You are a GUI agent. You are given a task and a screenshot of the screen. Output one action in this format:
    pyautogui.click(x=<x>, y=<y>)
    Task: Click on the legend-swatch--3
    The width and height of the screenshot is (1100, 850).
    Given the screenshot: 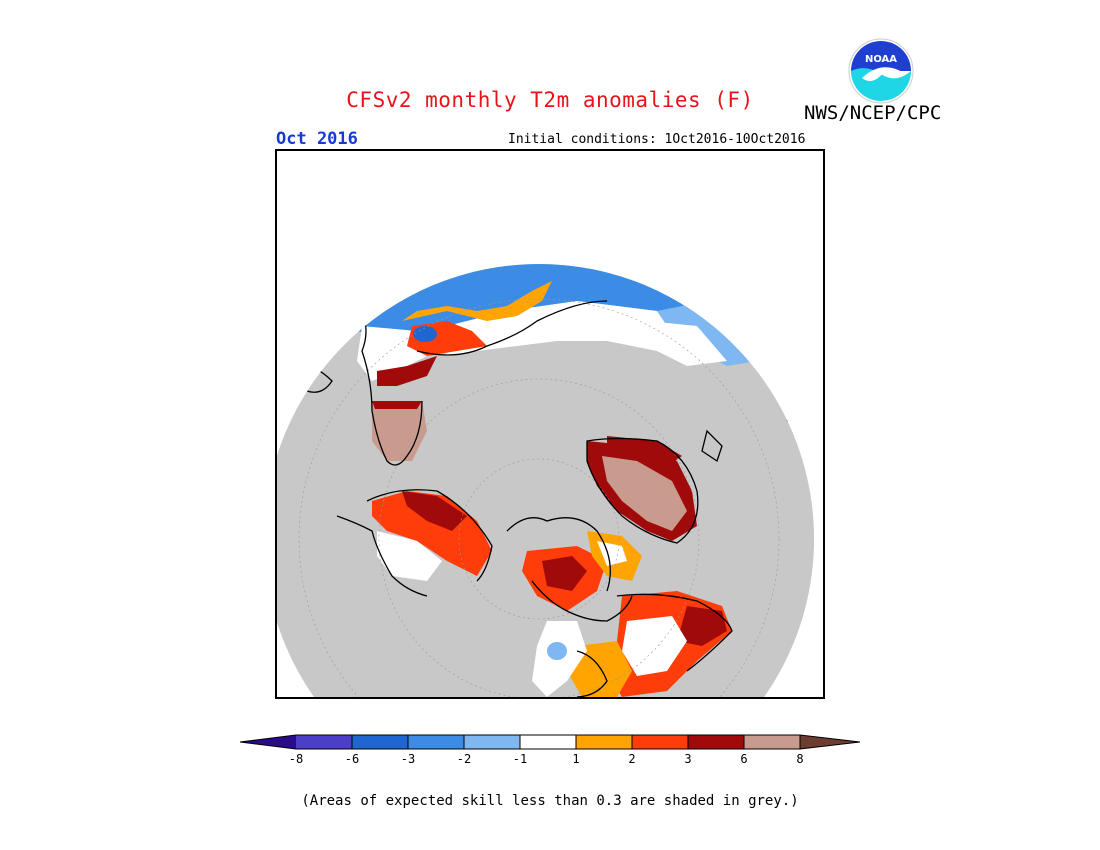 What is the action you would take?
    pyautogui.click(x=436, y=742)
    